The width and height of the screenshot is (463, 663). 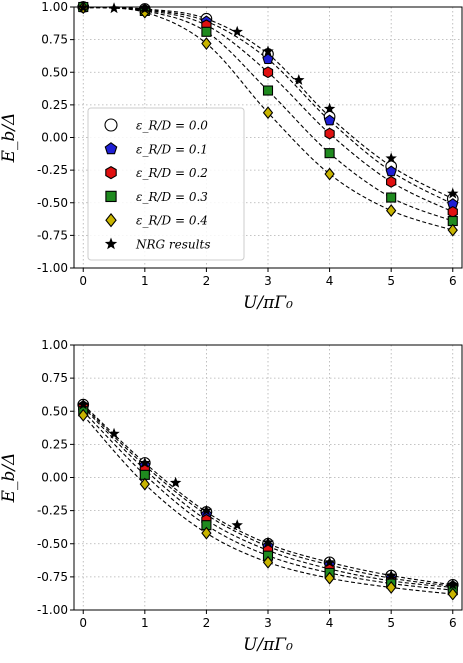 What do you see at coordinates (172, 173) in the screenshot?
I see `legend-label: ε_R/D = 0.2` at bounding box center [172, 173].